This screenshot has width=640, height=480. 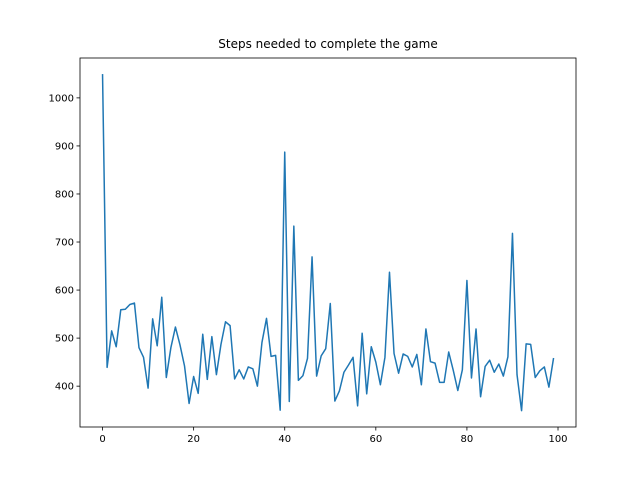 What do you see at coordinates (64, 146) in the screenshot?
I see `y-tick-label: 900` at bounding box center [64, 146].